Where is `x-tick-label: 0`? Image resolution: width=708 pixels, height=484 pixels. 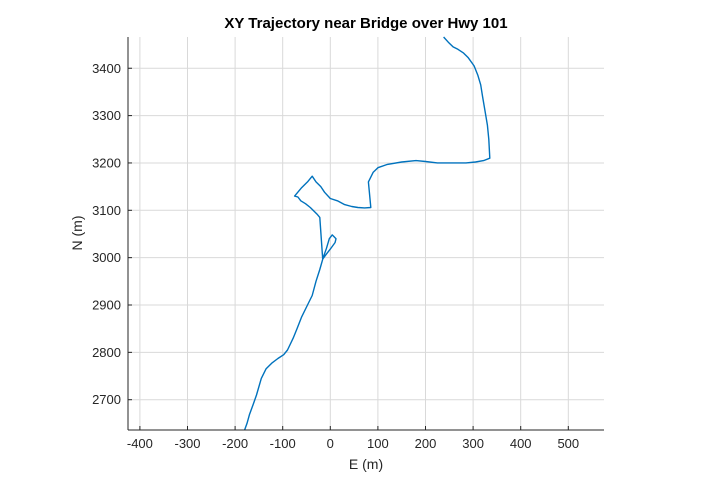 x-tick-label: 0 is located at coordinates (330, 443).